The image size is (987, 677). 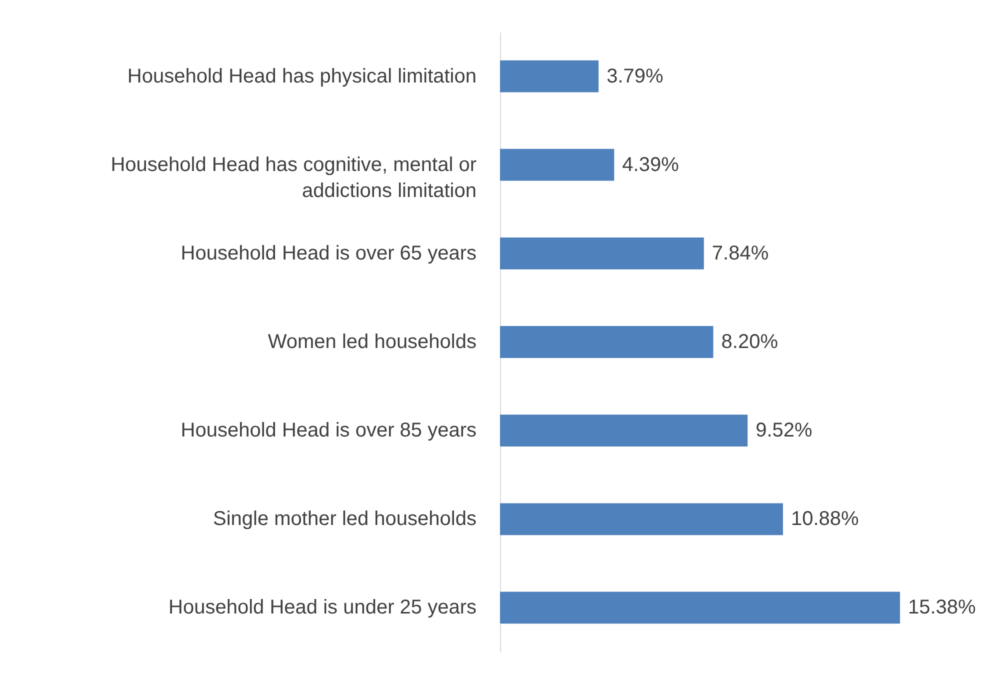 I want to click on data-label: 7.84%, so click(x=740, y=253).